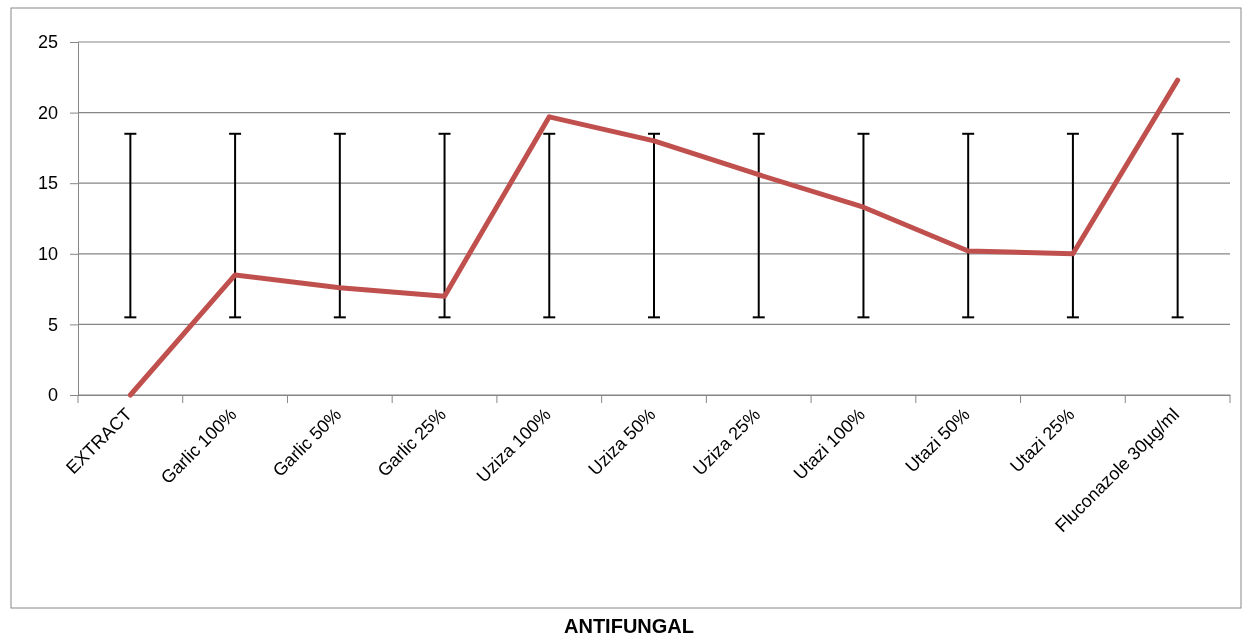 This screenshot has width=1246, height=638. Describe the element at coordinates (47, 183) in the screenshot. I see `y-tick-label: 15` at that location.